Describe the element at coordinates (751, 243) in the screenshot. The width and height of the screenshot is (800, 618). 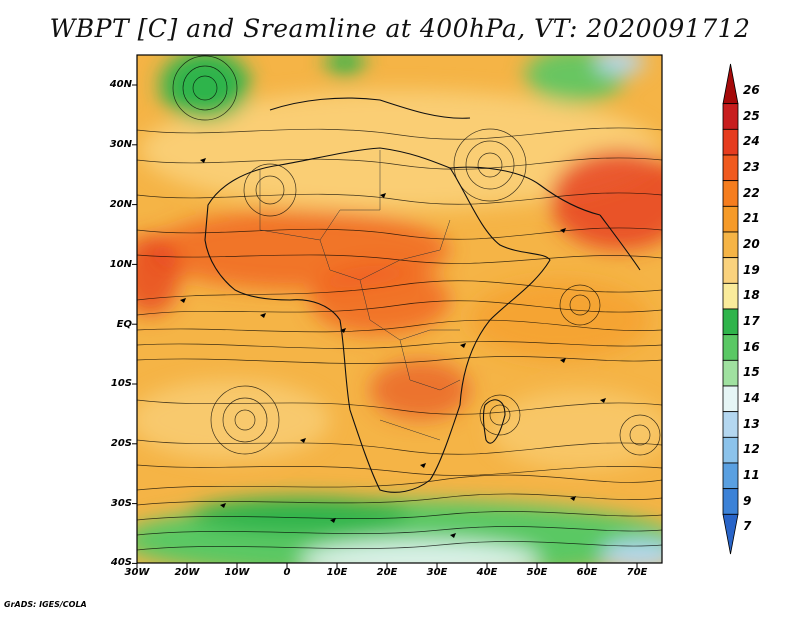
I see `colorbar-label: 20` at that location.